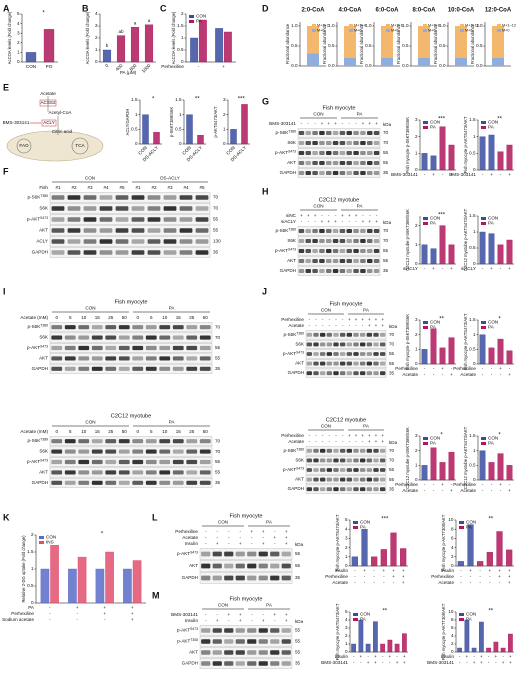  Describe the element at coordinates (128, 72) in the screenshot. I see `x-axis-label: PA (μM)` at that location.